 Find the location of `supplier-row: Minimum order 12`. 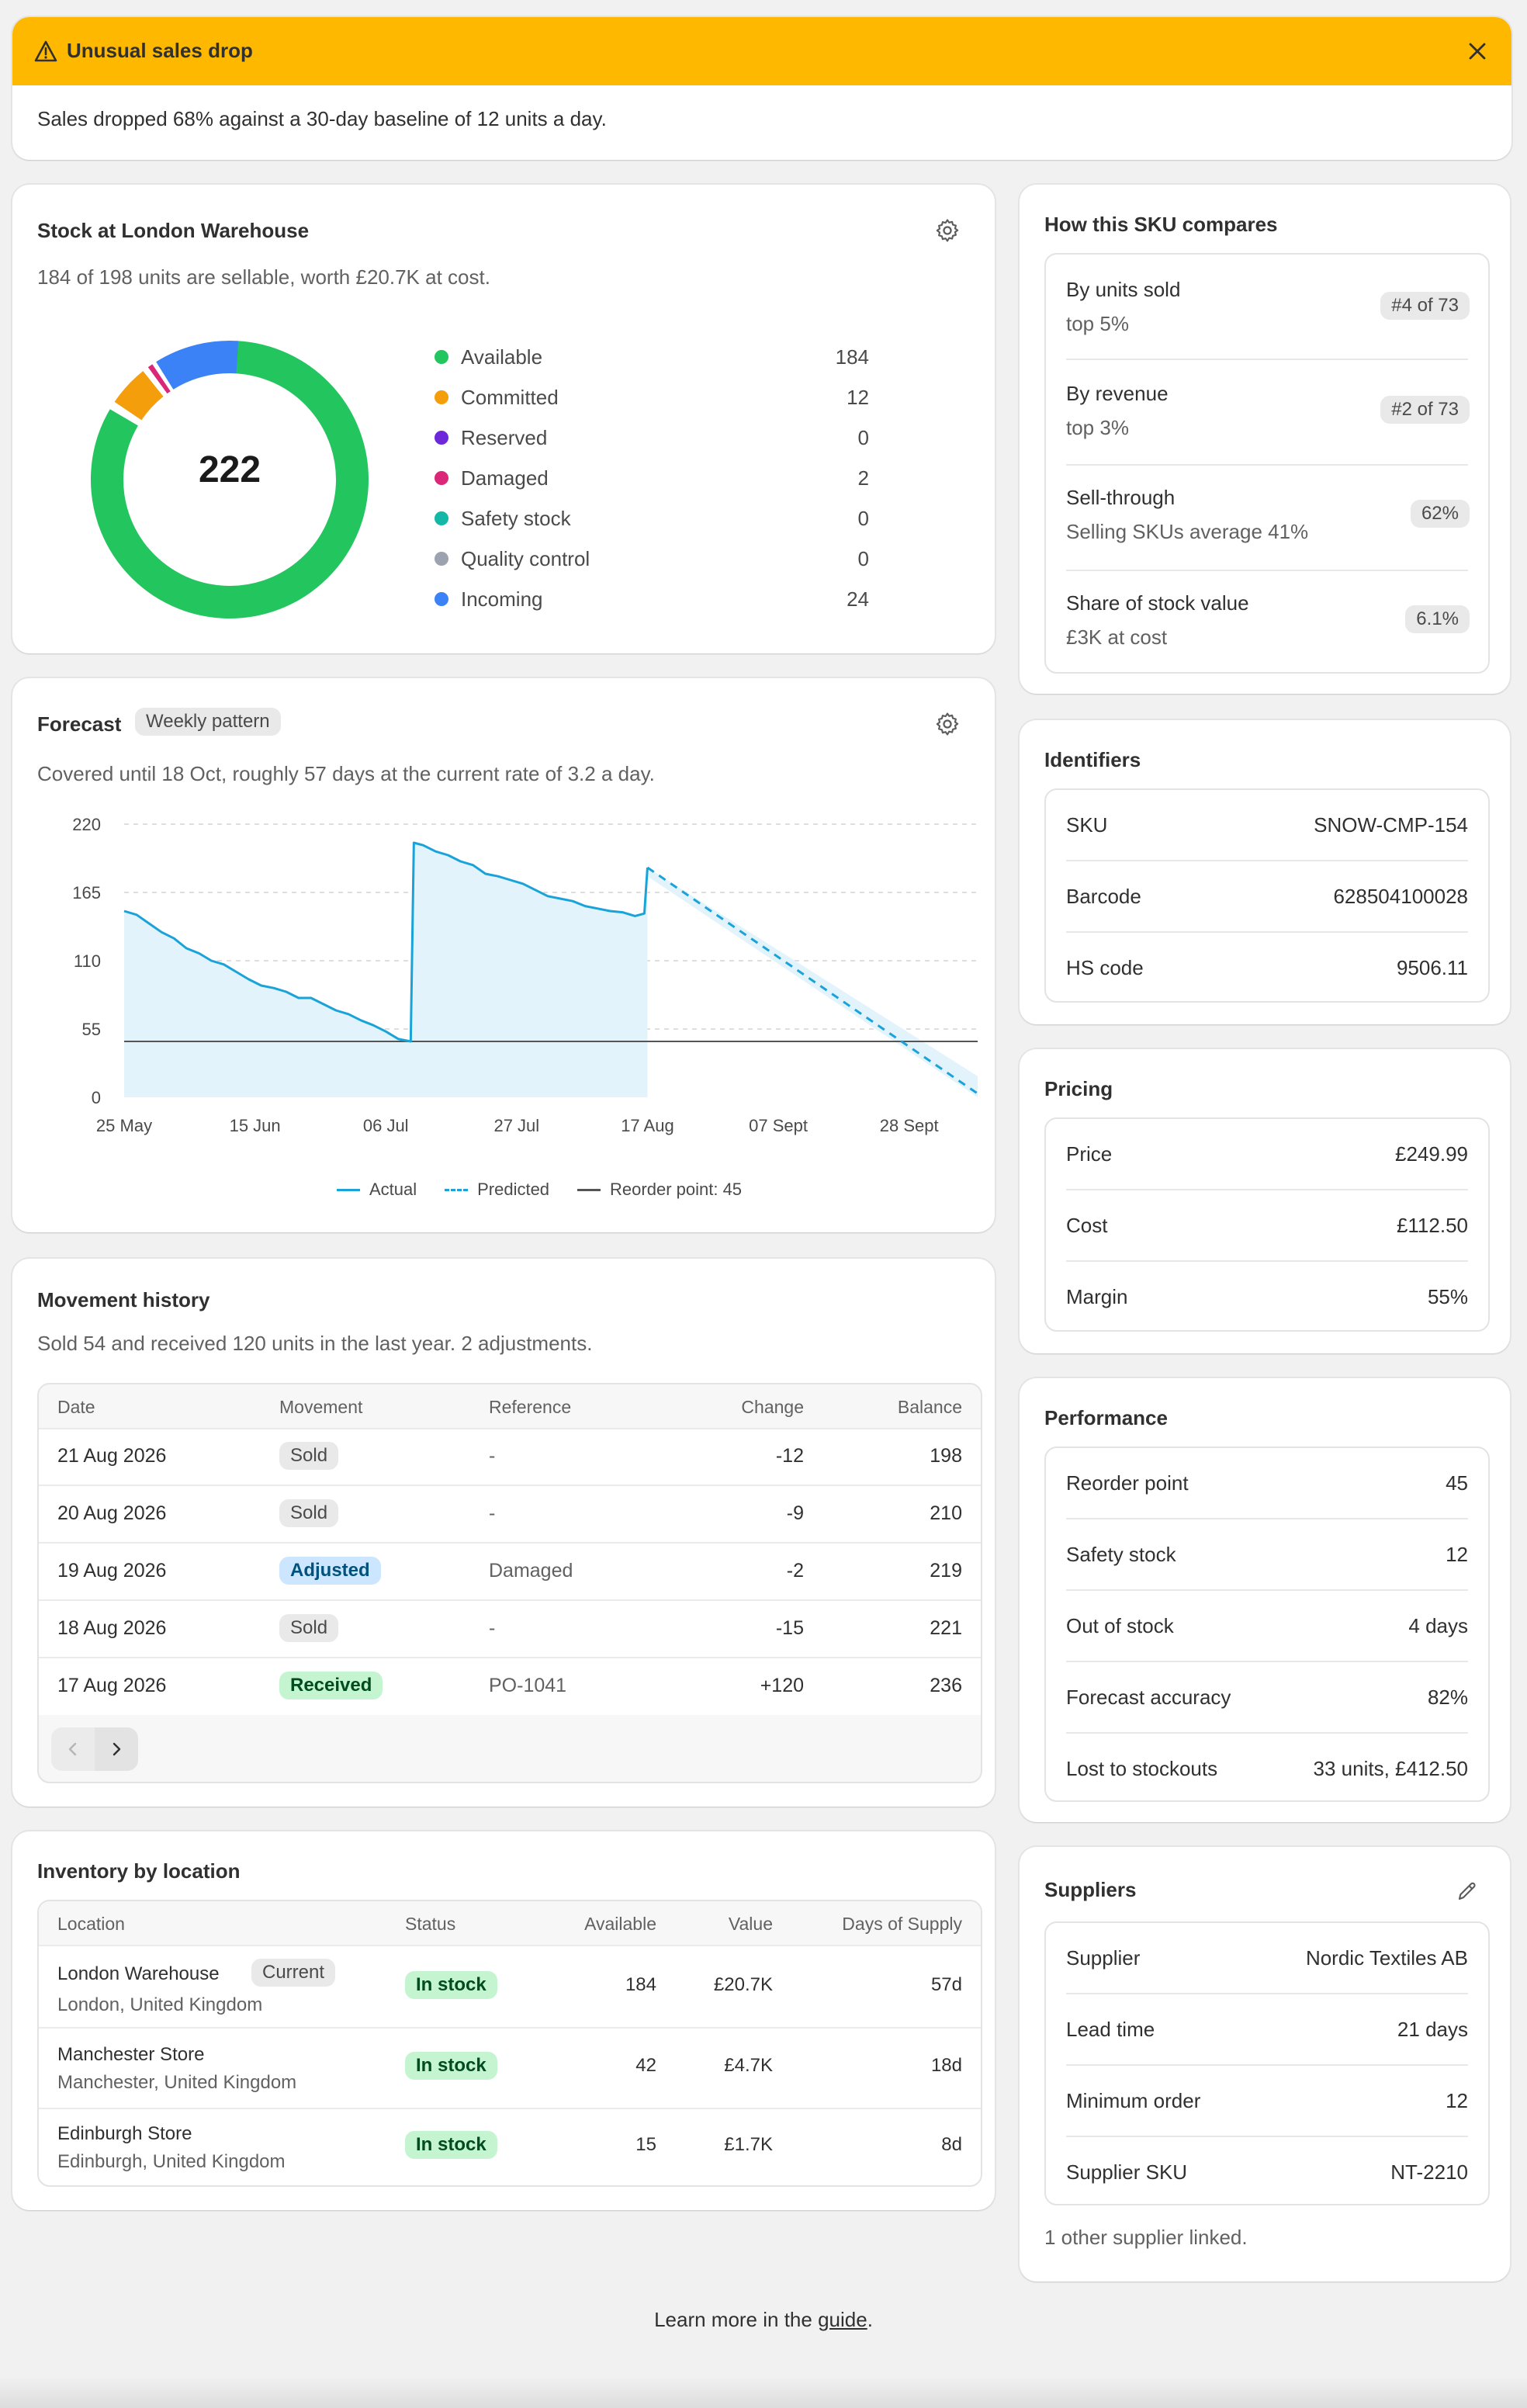

supplier-row: Minimum order 12 is located at coordinates (1267, 2101).